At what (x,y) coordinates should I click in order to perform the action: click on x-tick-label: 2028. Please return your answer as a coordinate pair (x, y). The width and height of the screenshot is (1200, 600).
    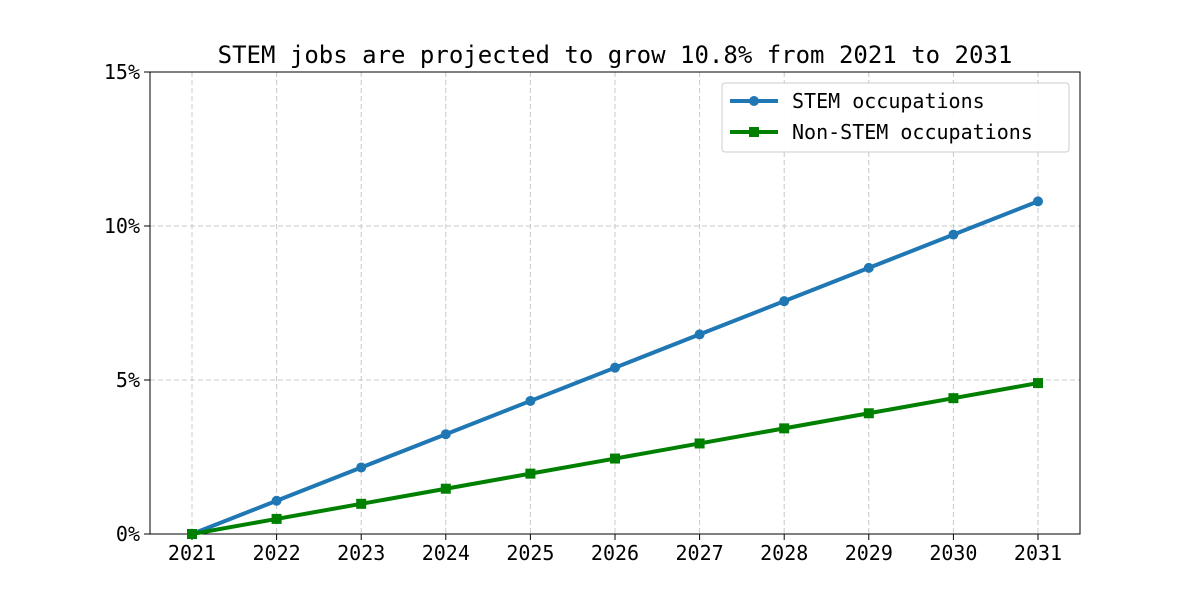
    Looking at the image, I should click on (784, 553).